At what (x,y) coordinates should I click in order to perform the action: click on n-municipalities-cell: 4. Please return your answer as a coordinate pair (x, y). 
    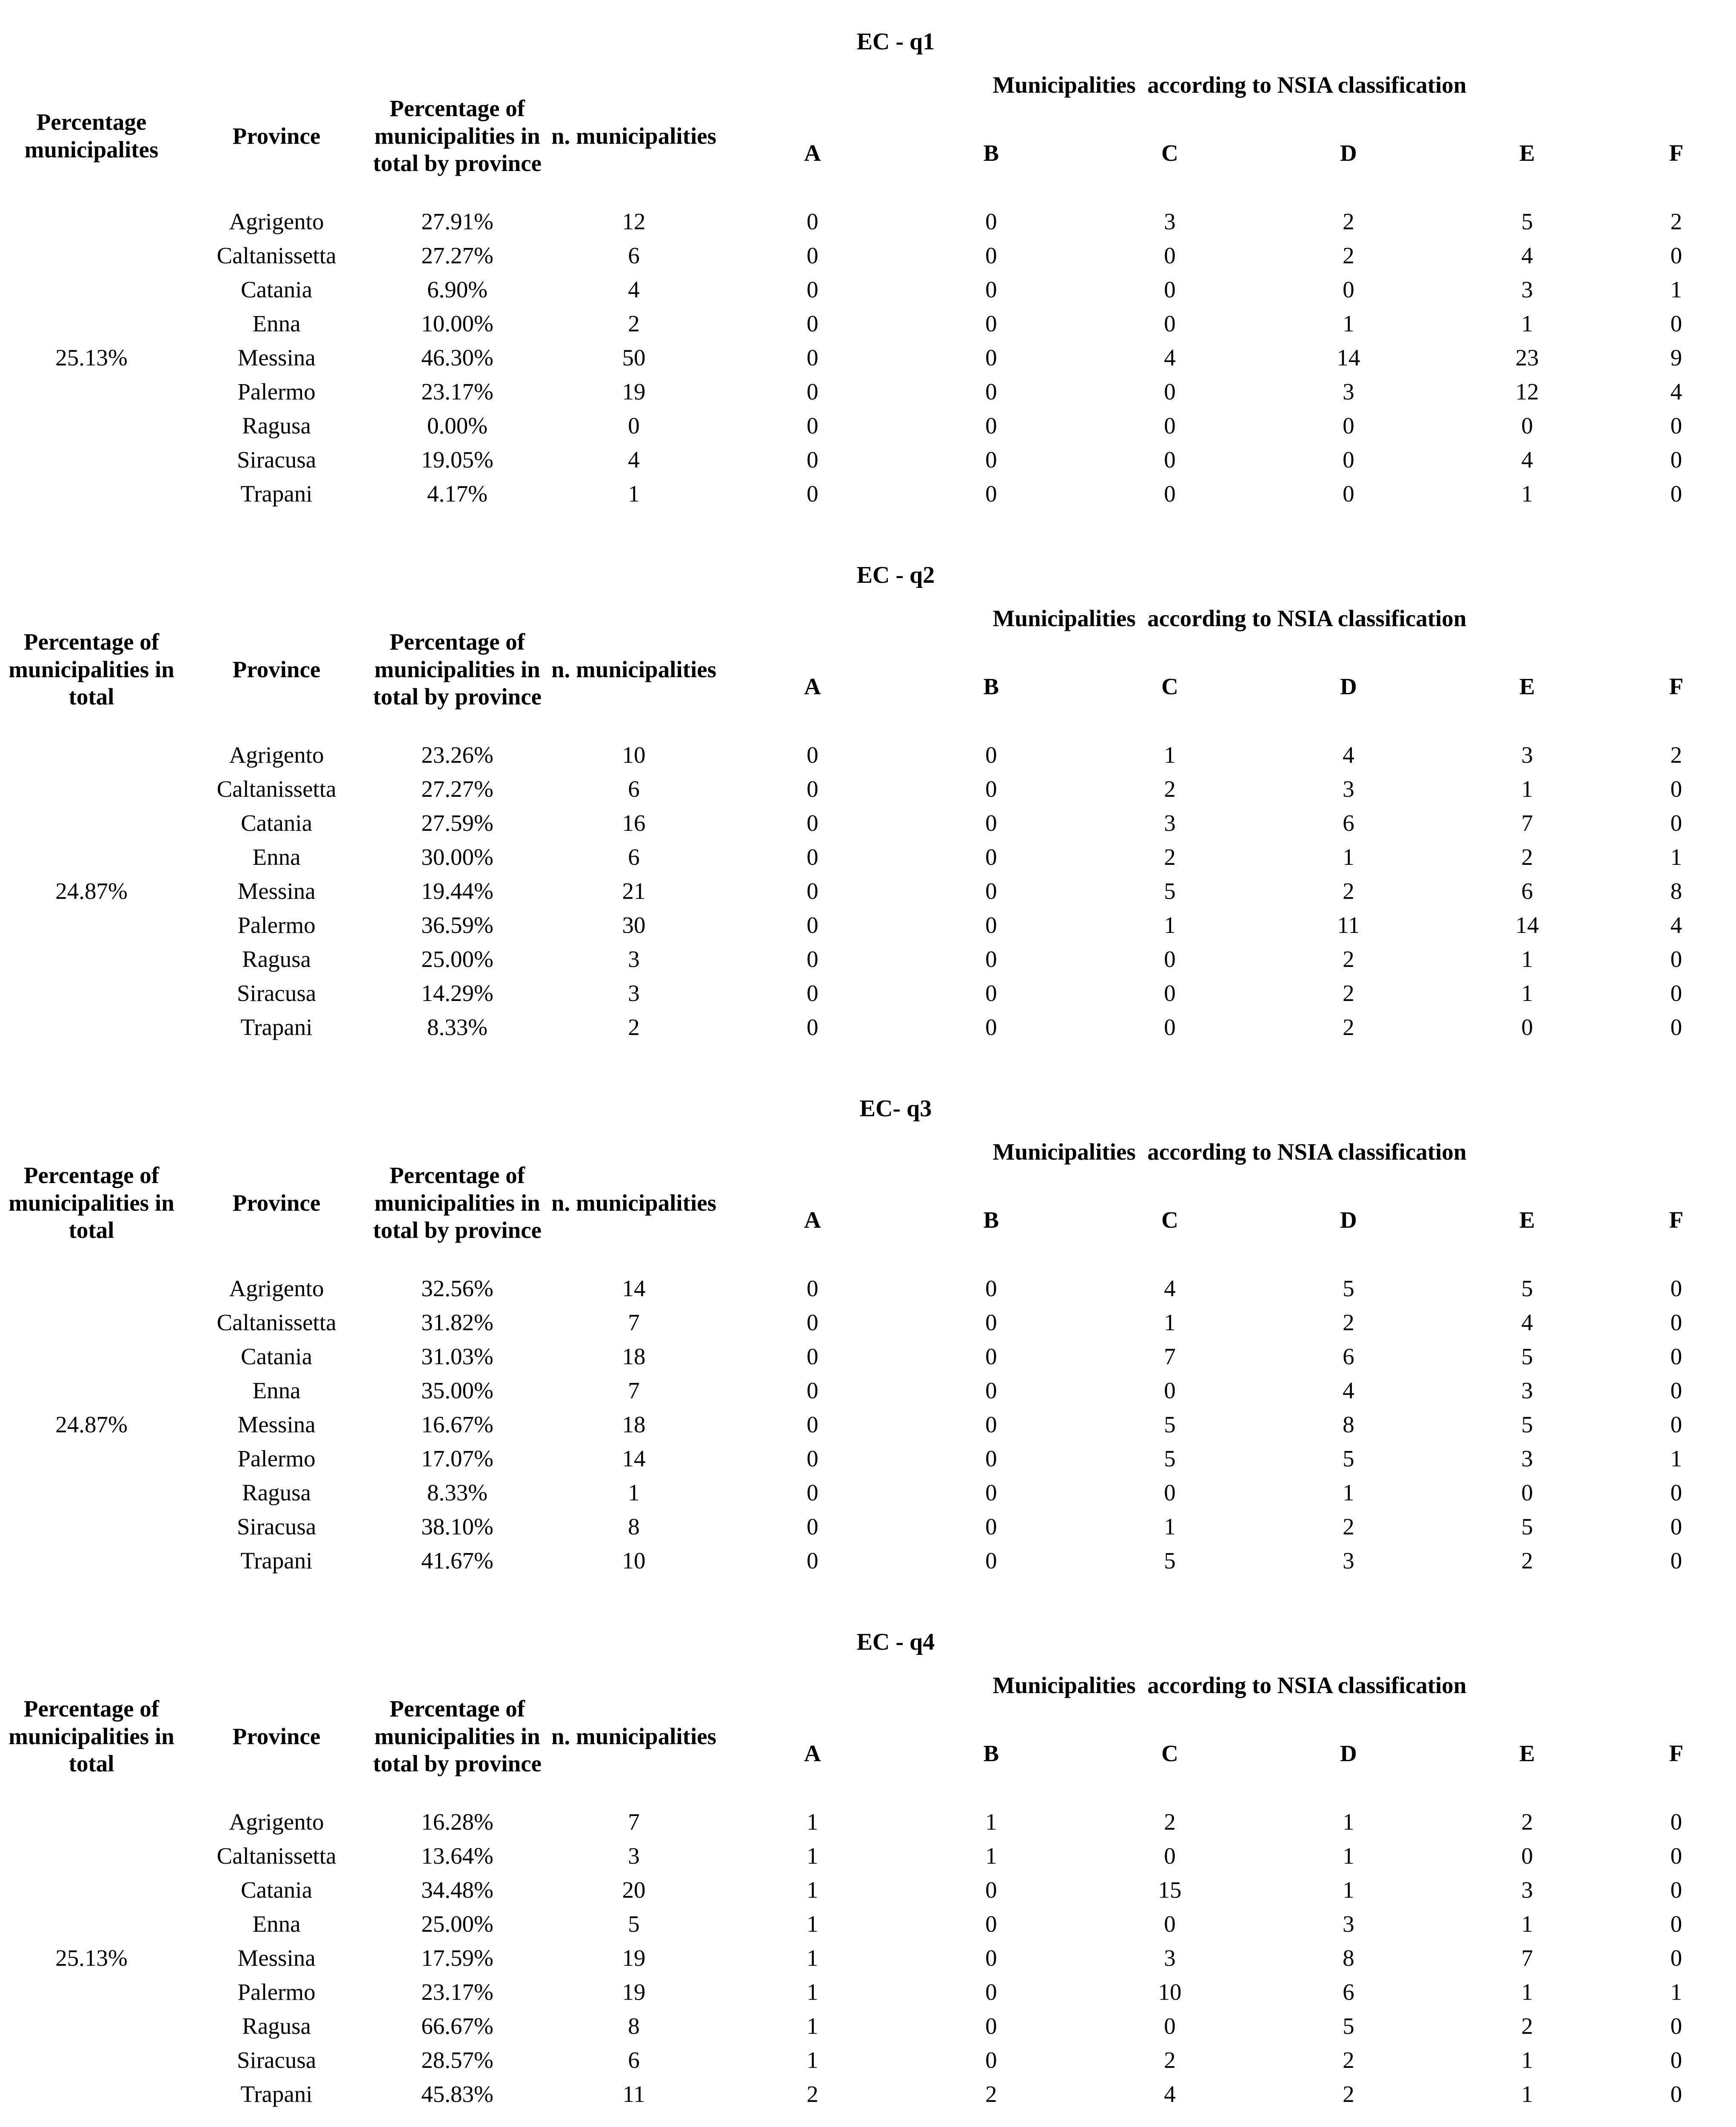
    Looking at the image, I should click on (634, 459).